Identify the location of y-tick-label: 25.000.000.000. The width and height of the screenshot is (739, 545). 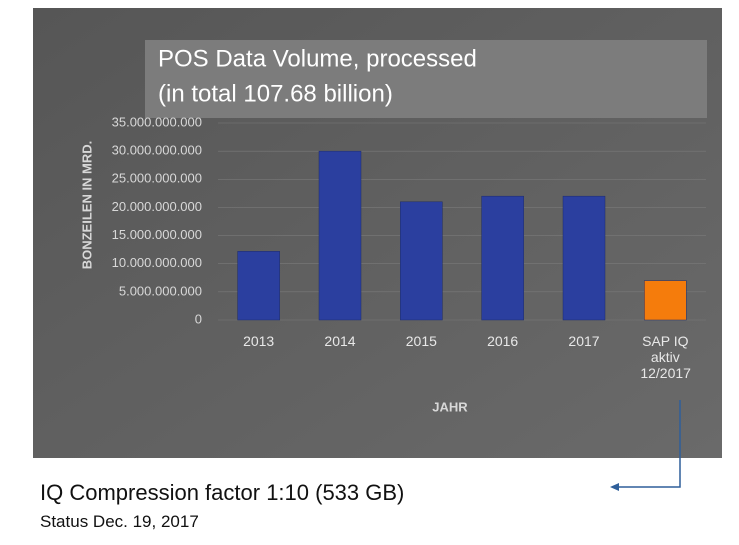
(157, 178).